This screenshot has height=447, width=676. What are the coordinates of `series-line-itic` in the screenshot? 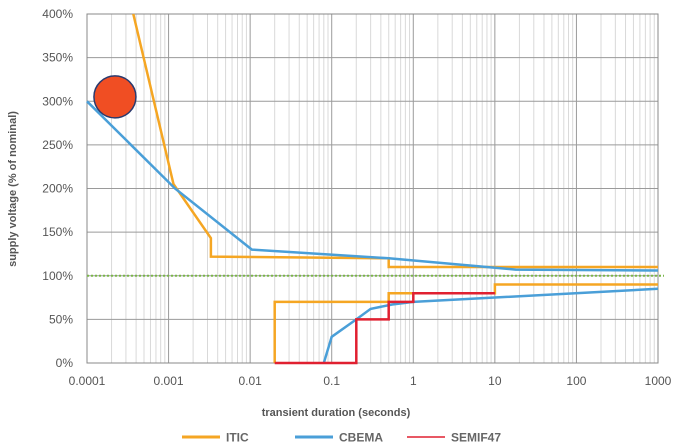 It's located at (465, 323).